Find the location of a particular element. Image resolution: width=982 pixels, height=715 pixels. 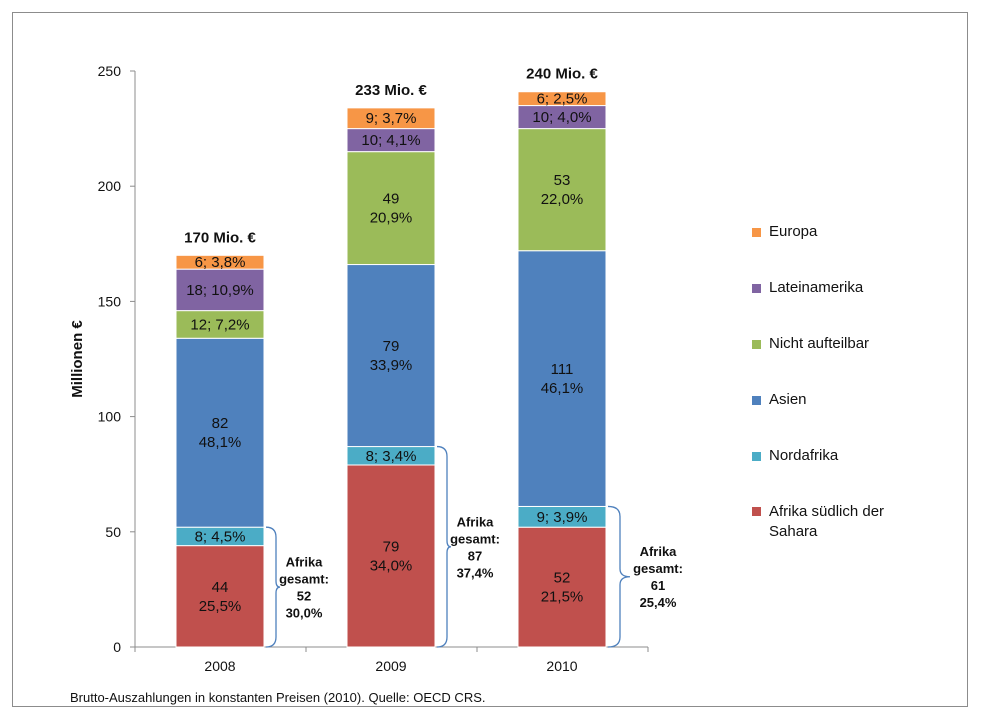

data-label: 48,1% is located at coordinates (220, 442).